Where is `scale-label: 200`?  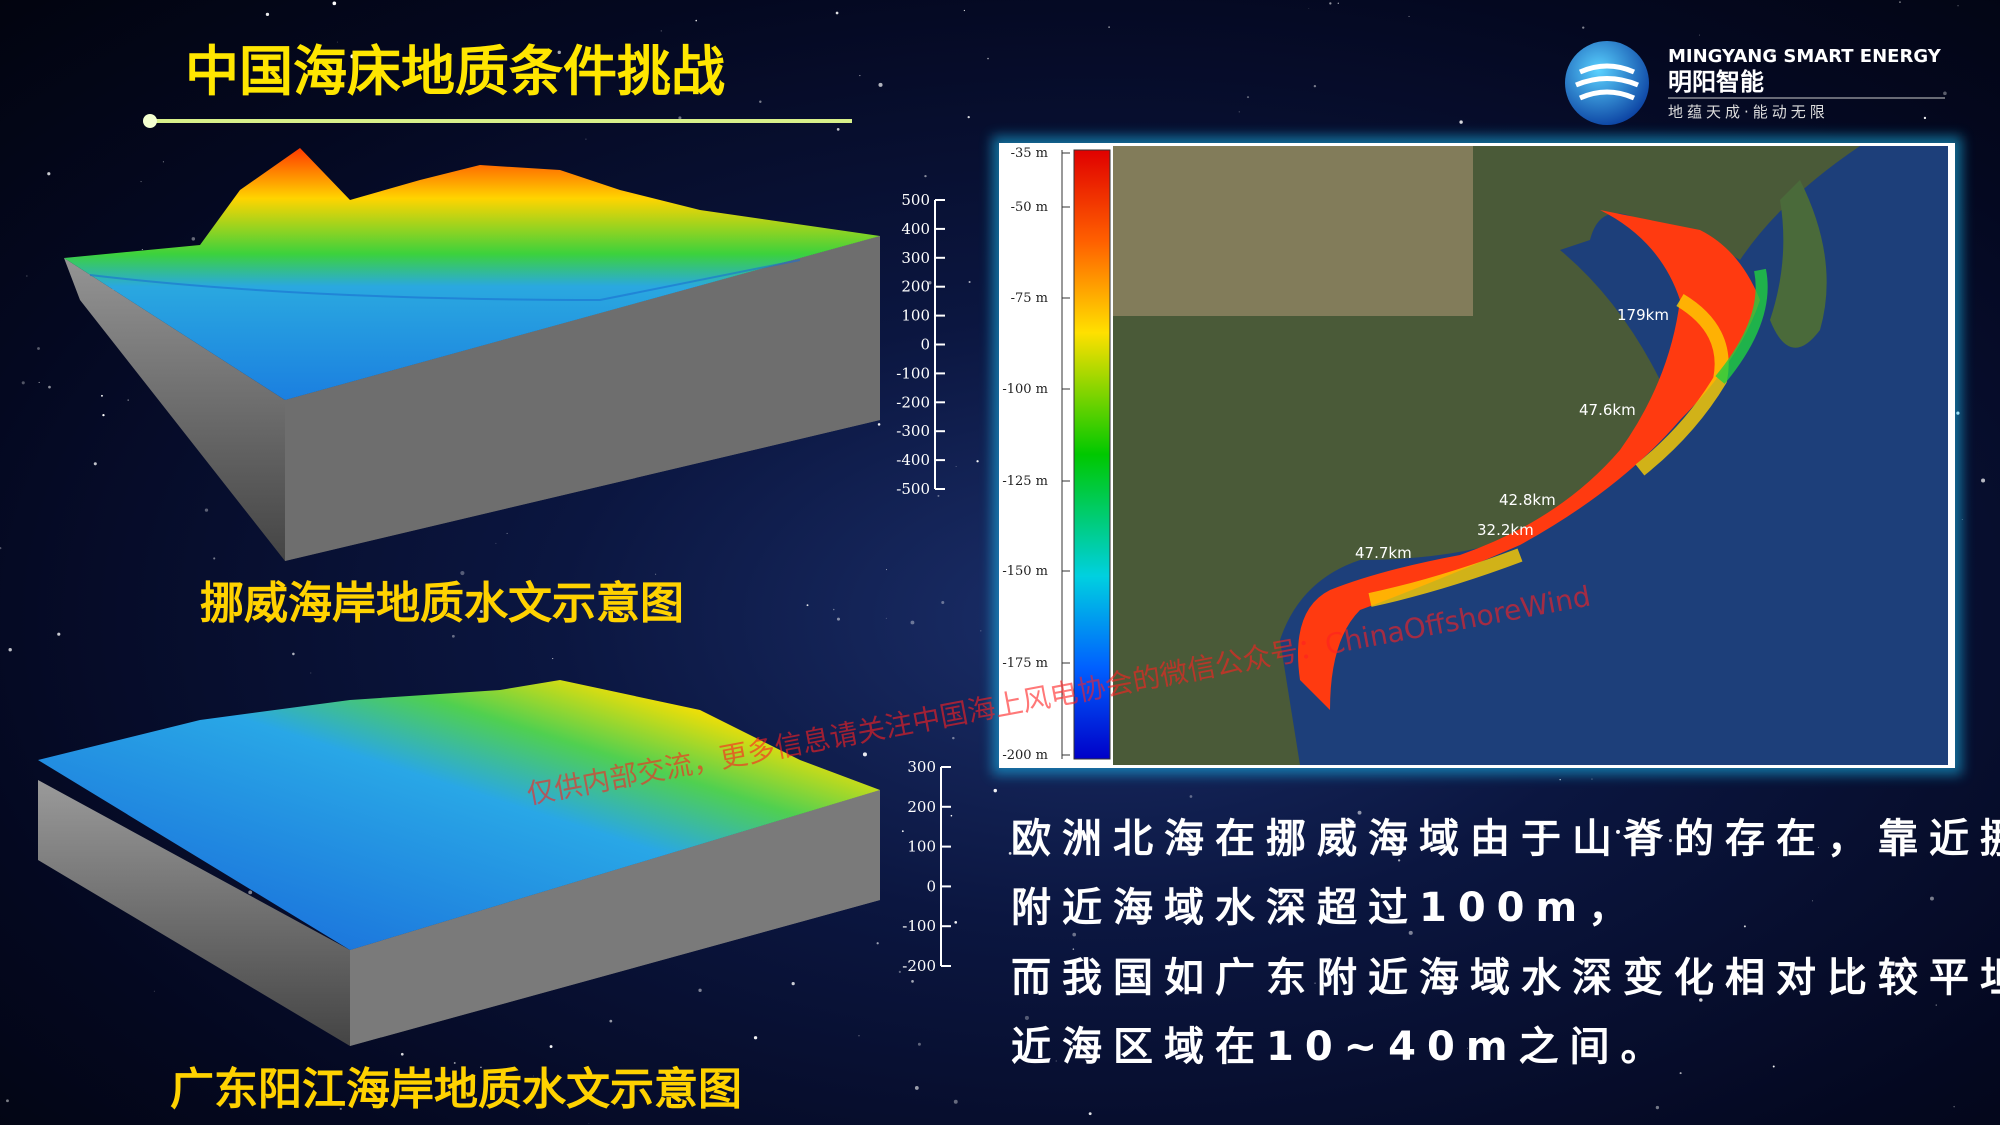
scale-label: 200 is located at coordinates (915, 287).